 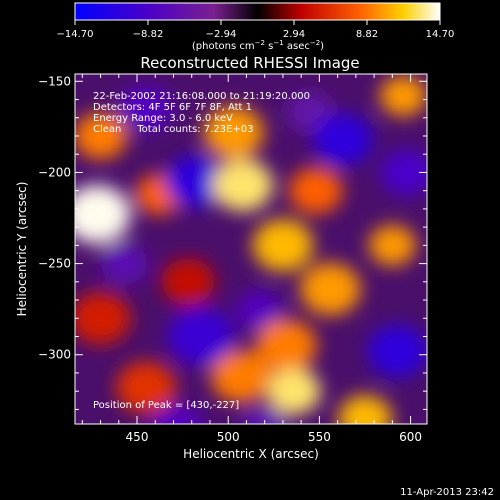 I want to click on x-tick-label: 500, so click(x=228, y=437).